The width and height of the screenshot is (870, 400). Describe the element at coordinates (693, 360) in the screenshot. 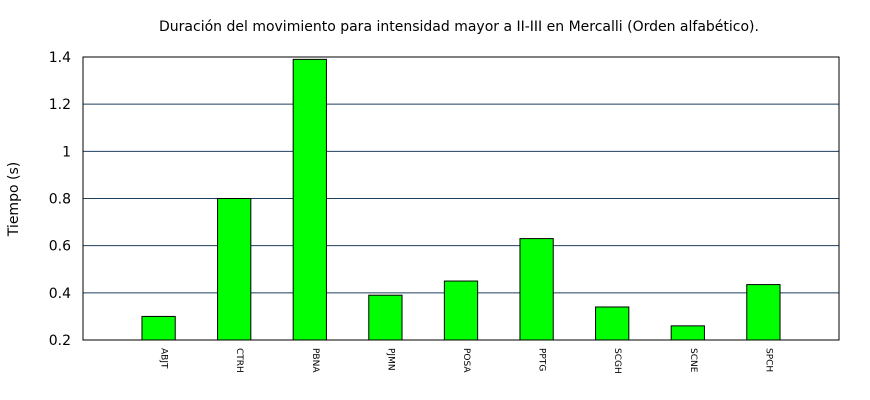

I see `x-tick-label: SCNE` at that location.